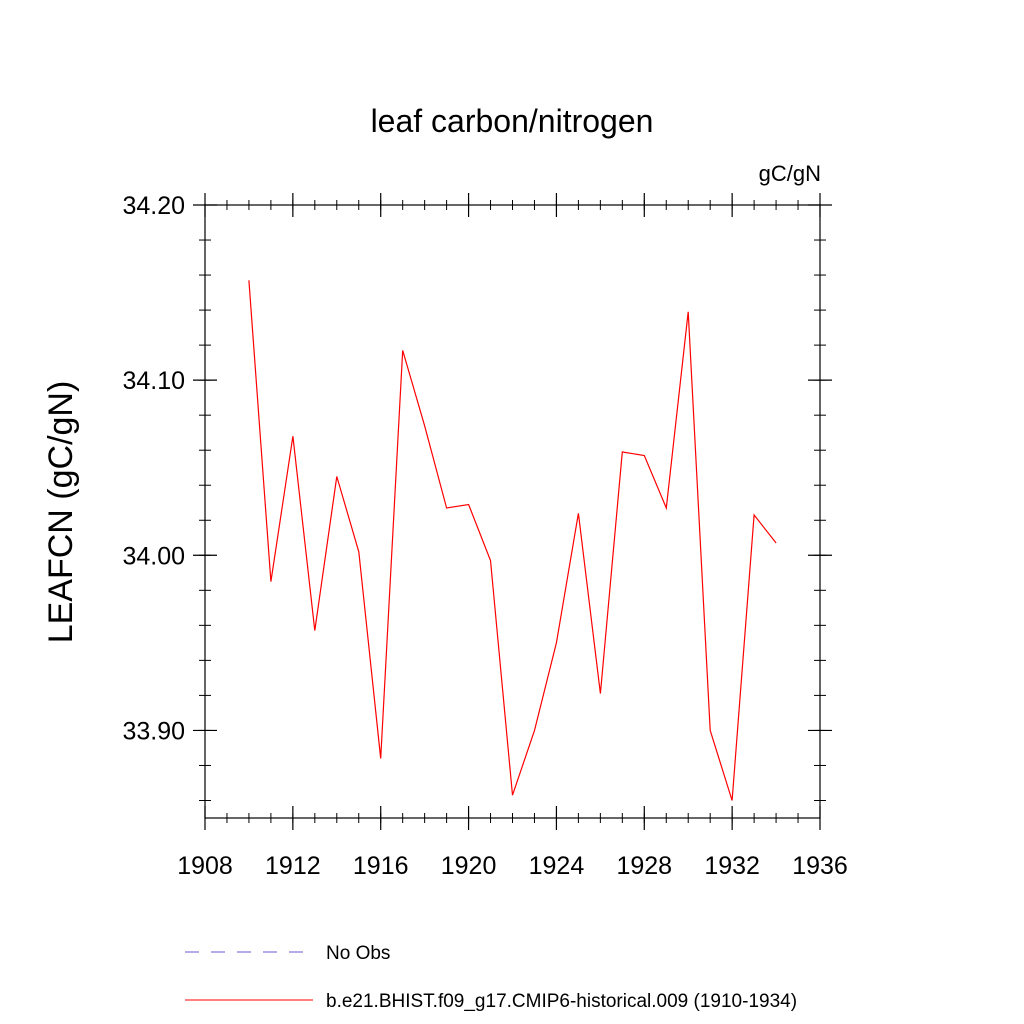 Image resolution: width=1024 pixels, height=1024 pixels. I want to click on x-tick-label: 1924, so click(557, 866).